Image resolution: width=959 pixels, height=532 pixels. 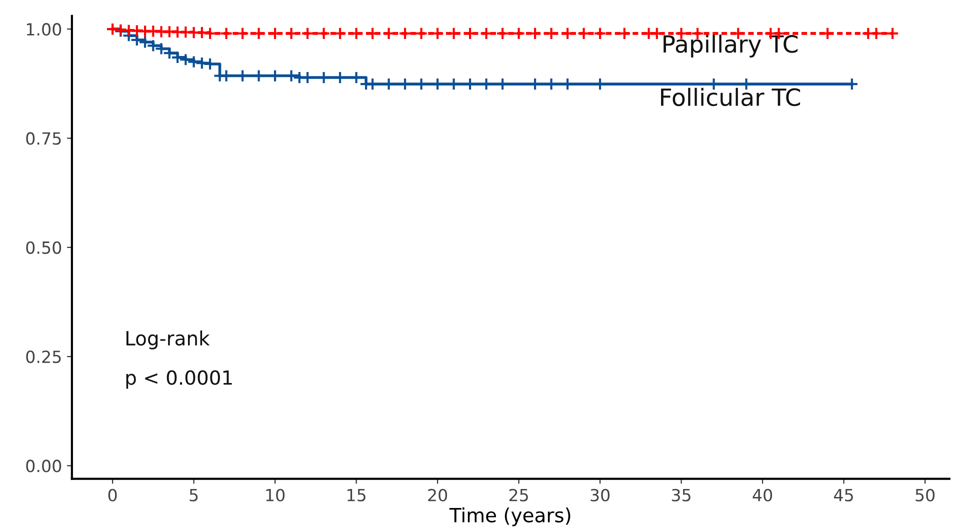 I want to click on x-axis-title: Time (years), so click(x=509, y=516).